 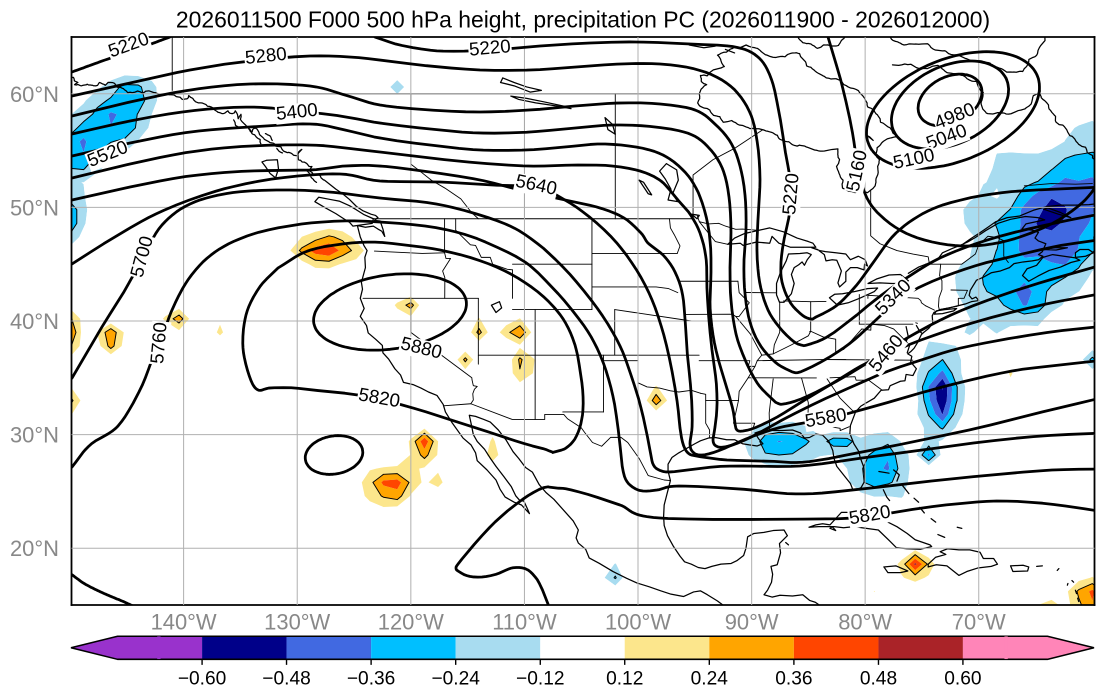 What do you see at coordinates (710, 678) in the screenshot?
I see `svg-text: 0.24` at bounding box center [710, 678].